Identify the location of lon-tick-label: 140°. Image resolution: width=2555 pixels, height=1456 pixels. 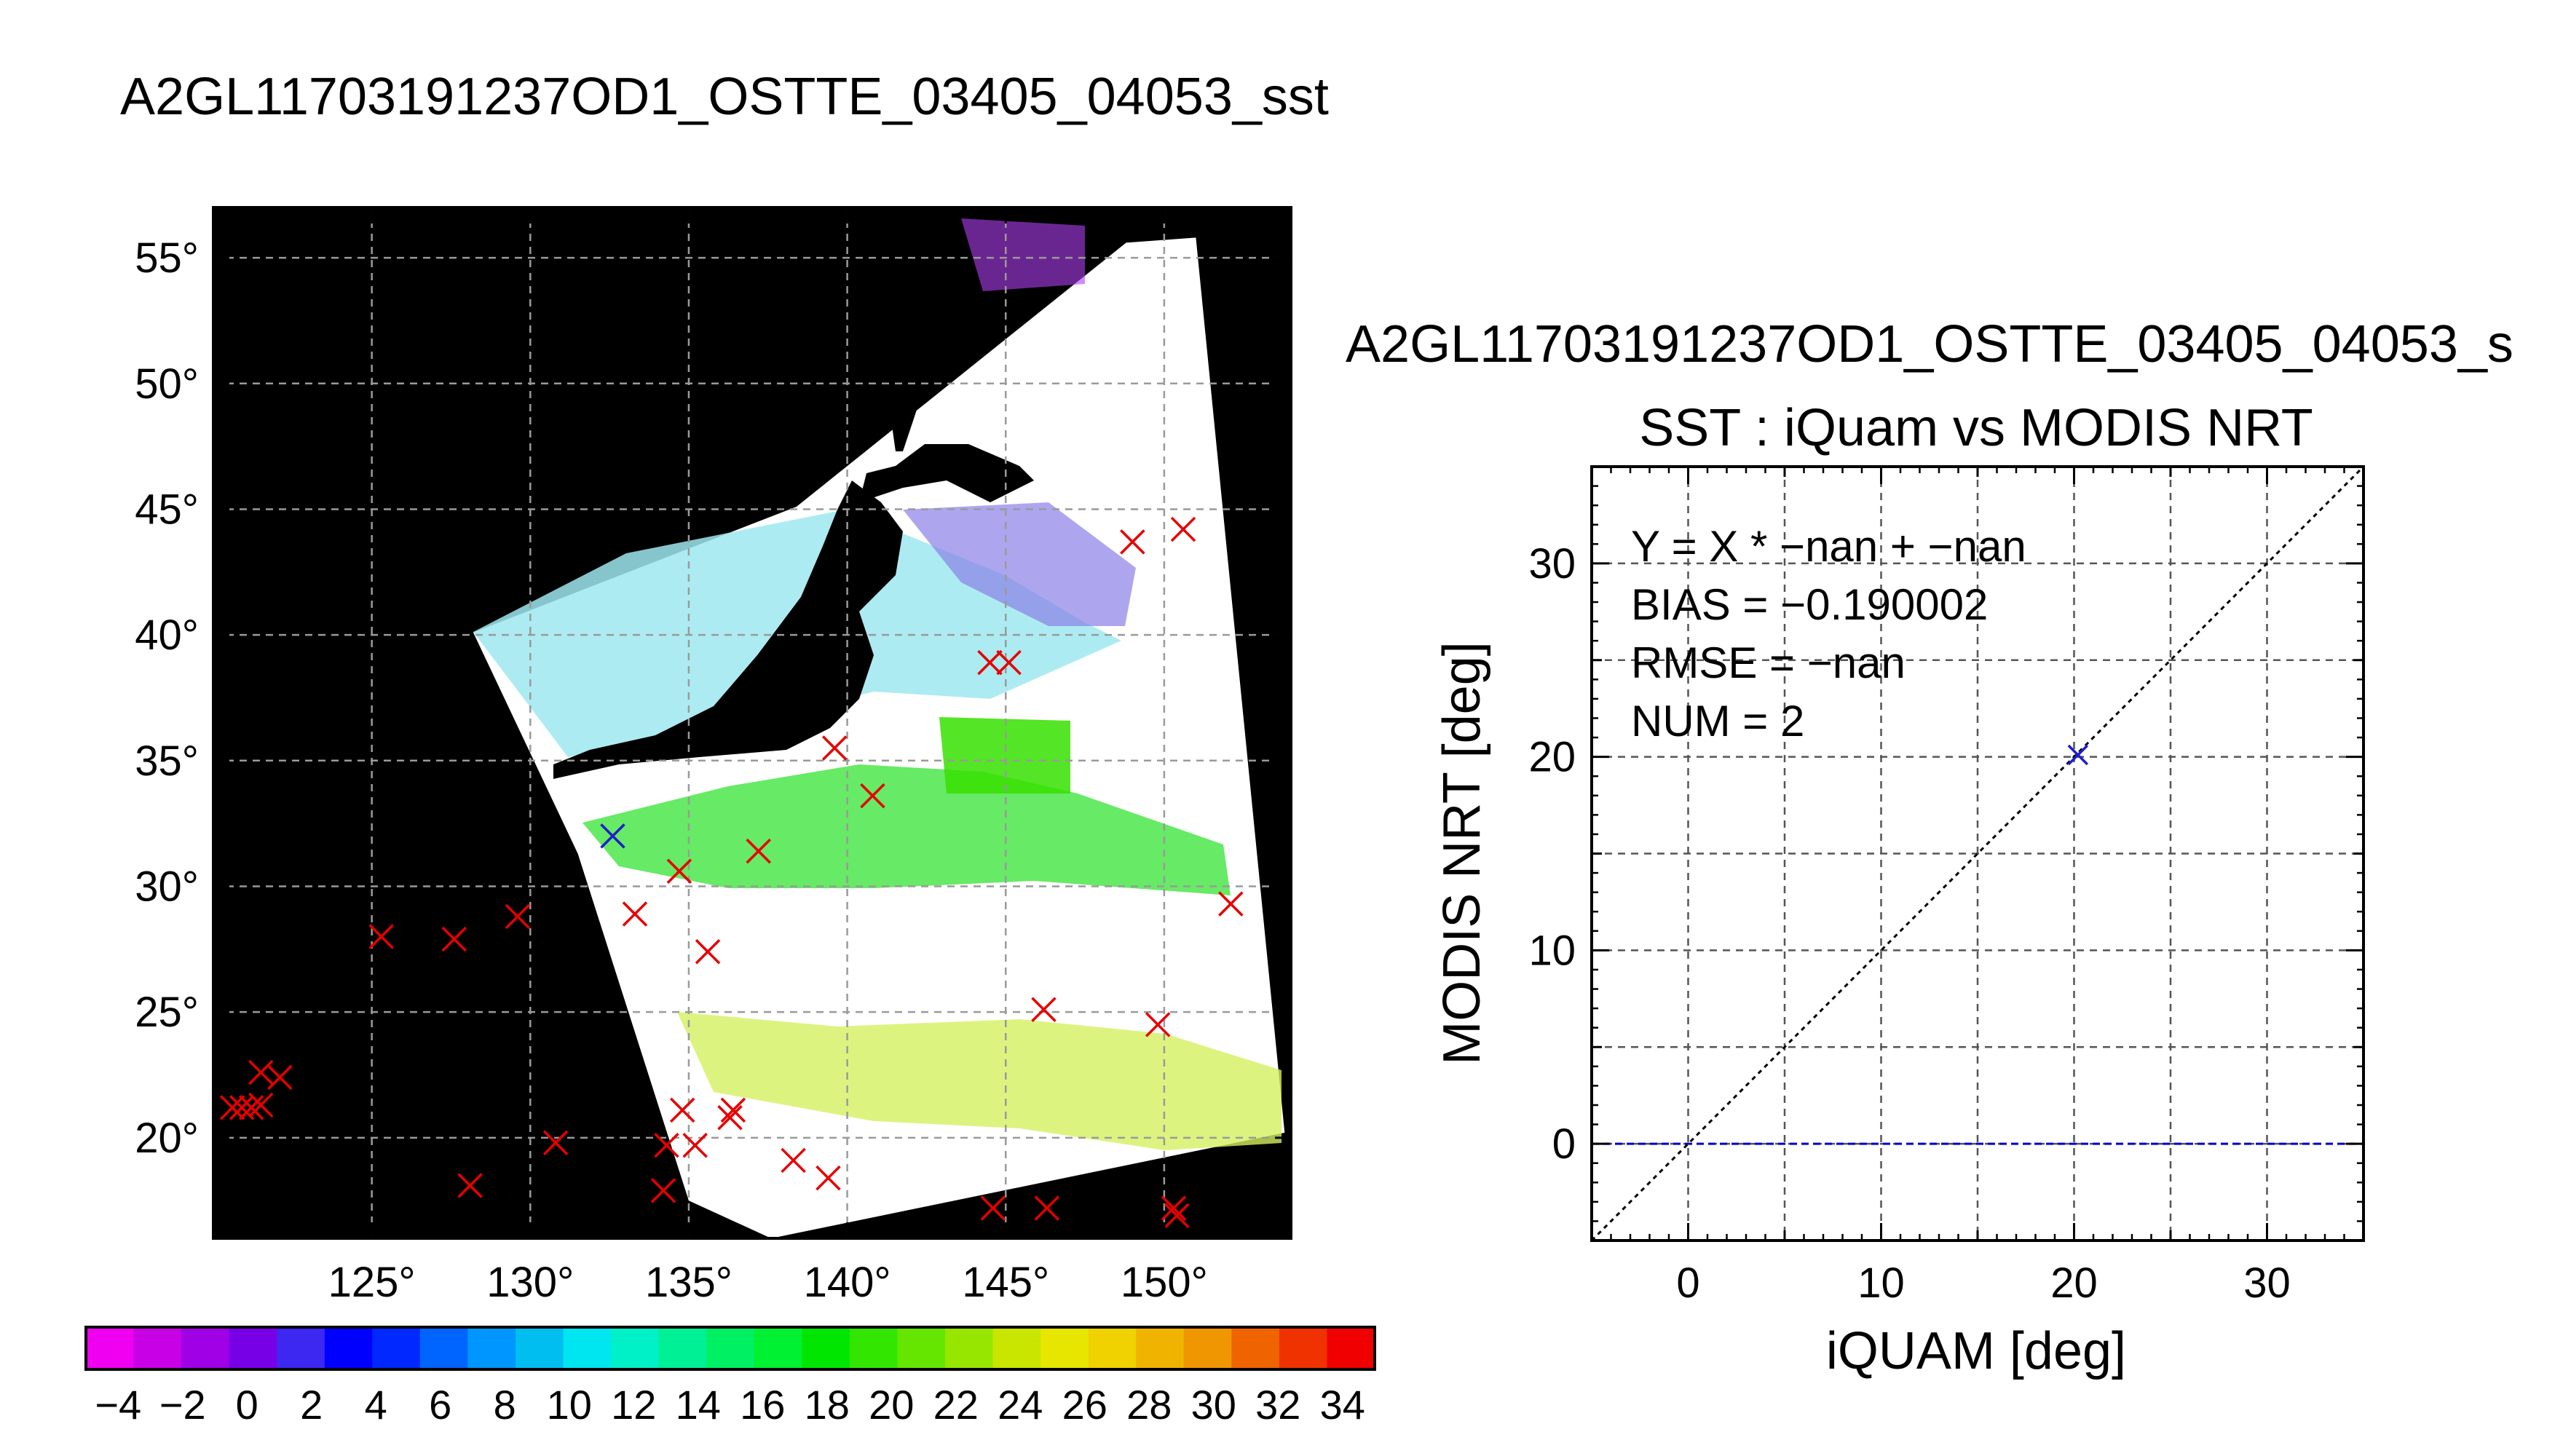
(847, 1282).